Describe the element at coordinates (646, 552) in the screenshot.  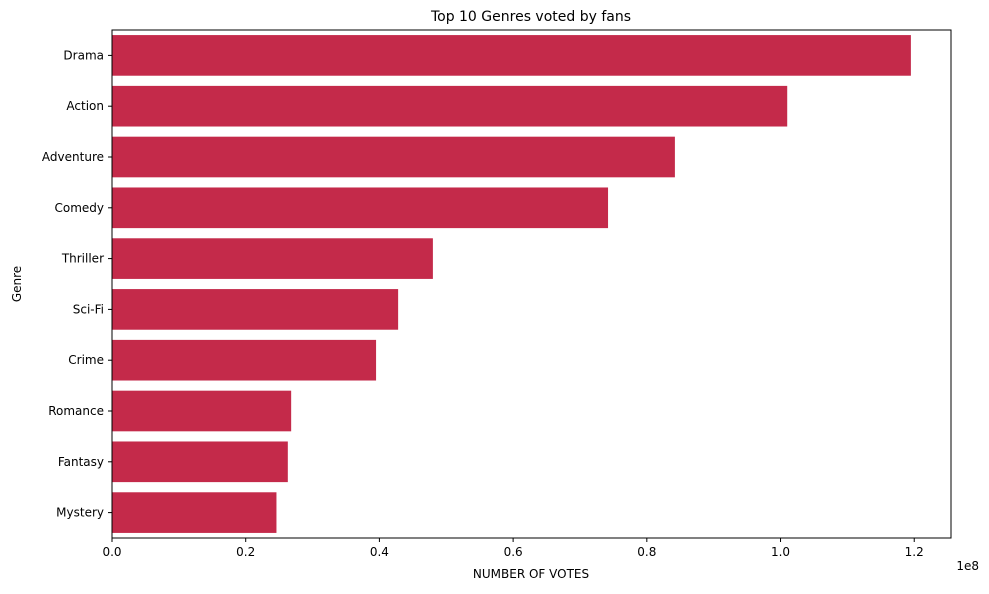
I see `x-tick-label: 0.8` at that location.